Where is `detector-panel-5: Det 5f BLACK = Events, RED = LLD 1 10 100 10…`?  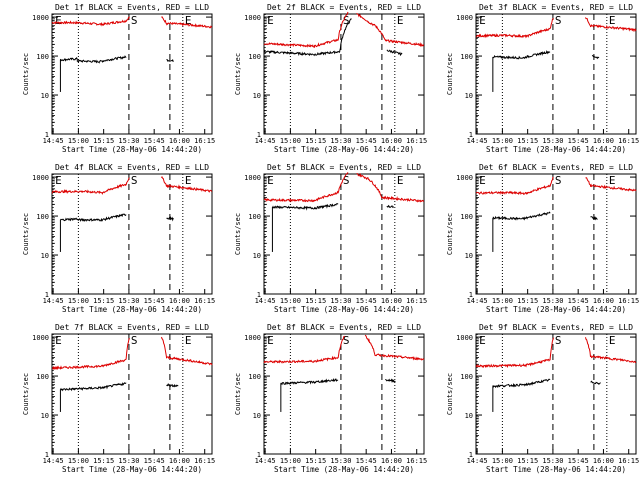
detector-panel-5: Det 5f BLACK = Events, RED = LLD 1 10 100 10… is located at coordinates (330, 238).